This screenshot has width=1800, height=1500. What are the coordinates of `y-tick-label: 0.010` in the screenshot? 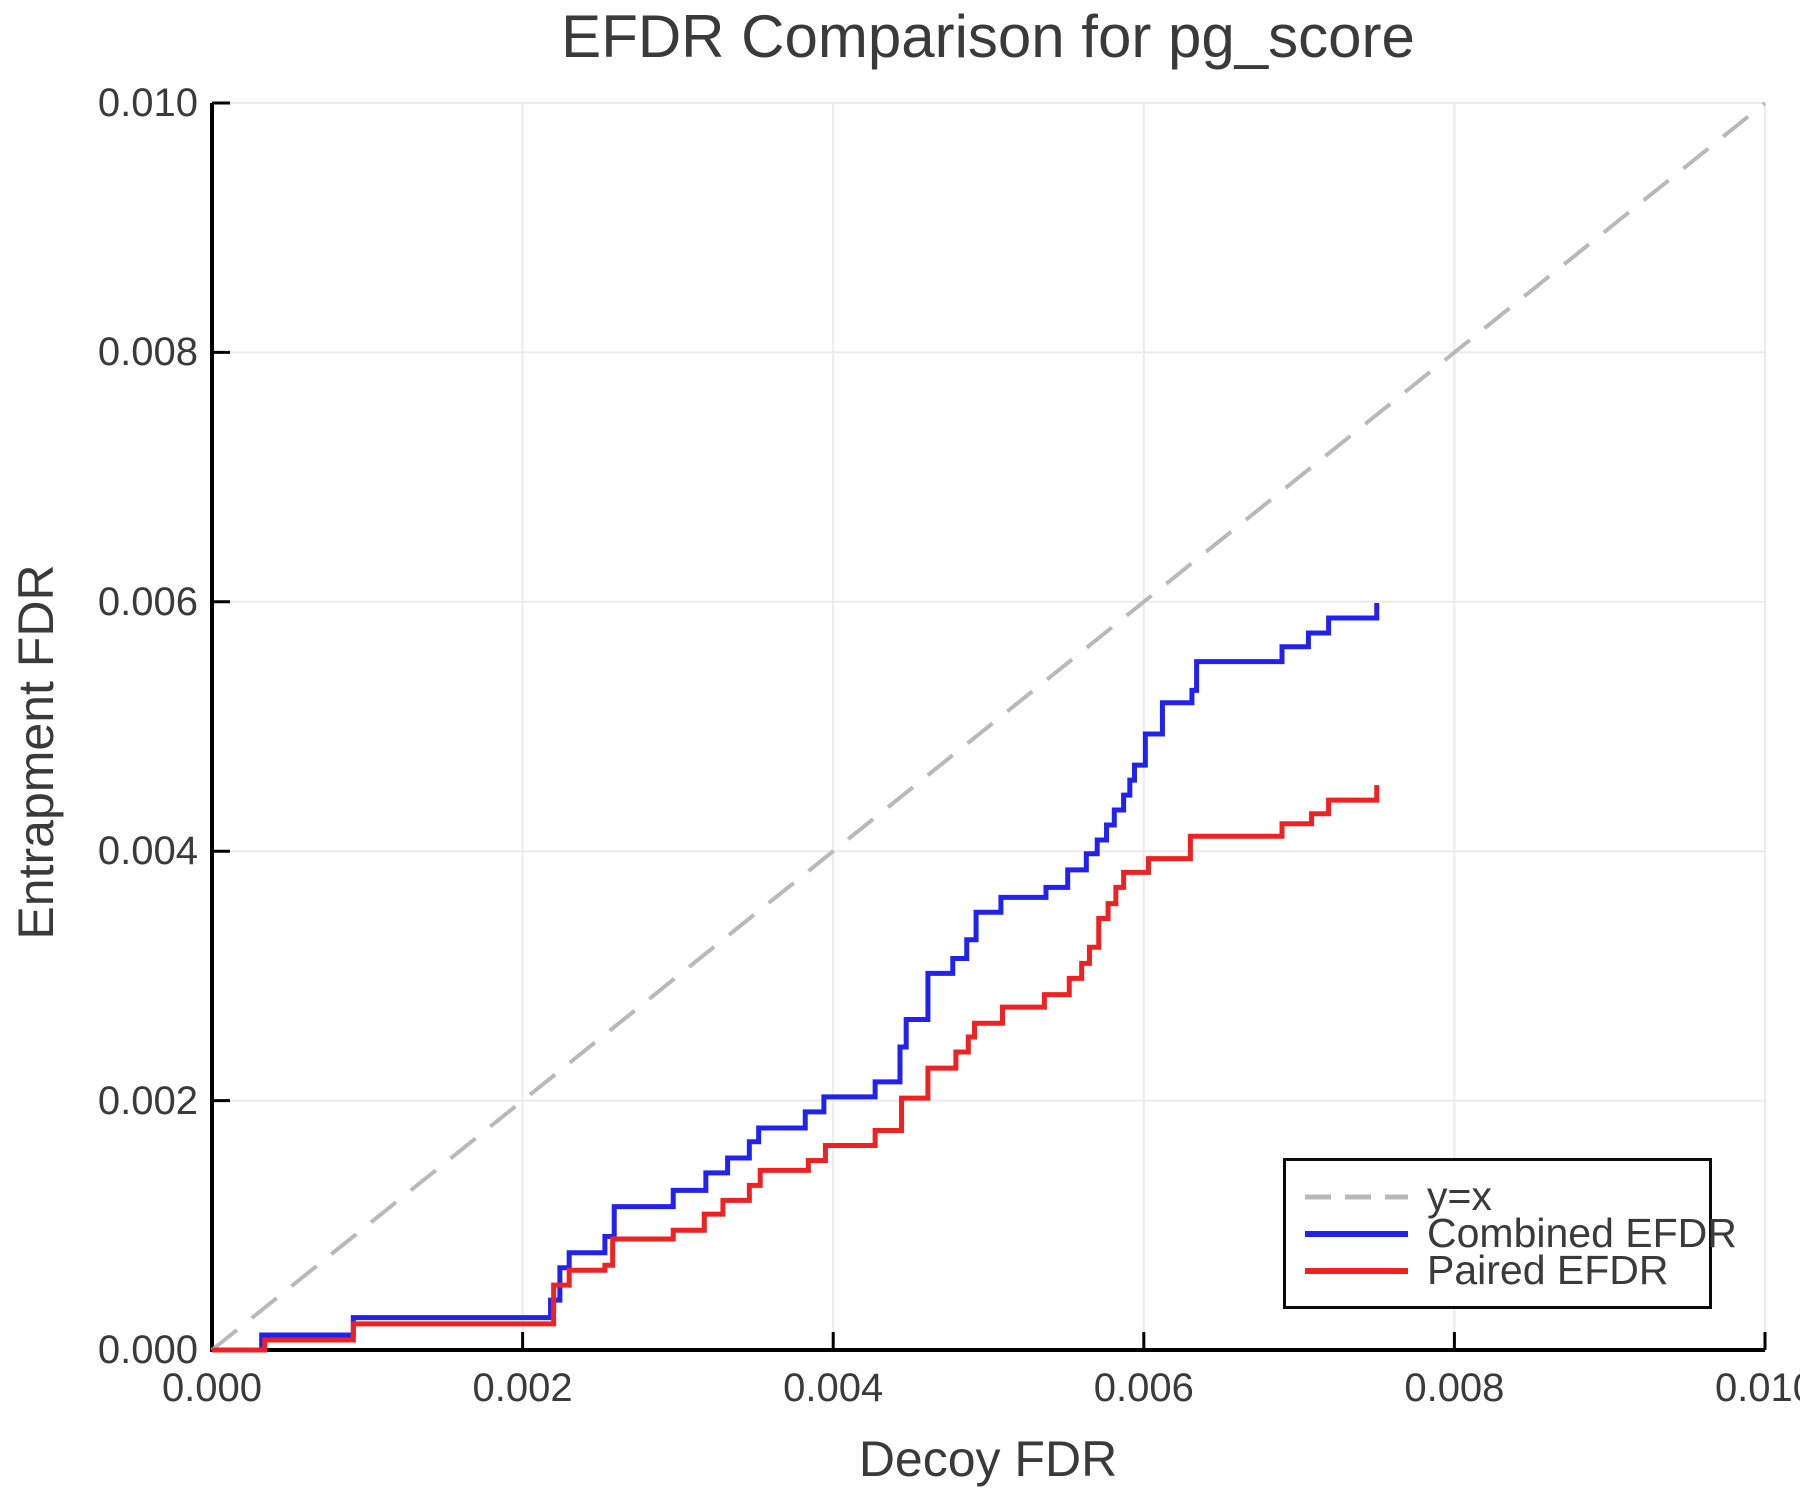 It's located at (147, 103).